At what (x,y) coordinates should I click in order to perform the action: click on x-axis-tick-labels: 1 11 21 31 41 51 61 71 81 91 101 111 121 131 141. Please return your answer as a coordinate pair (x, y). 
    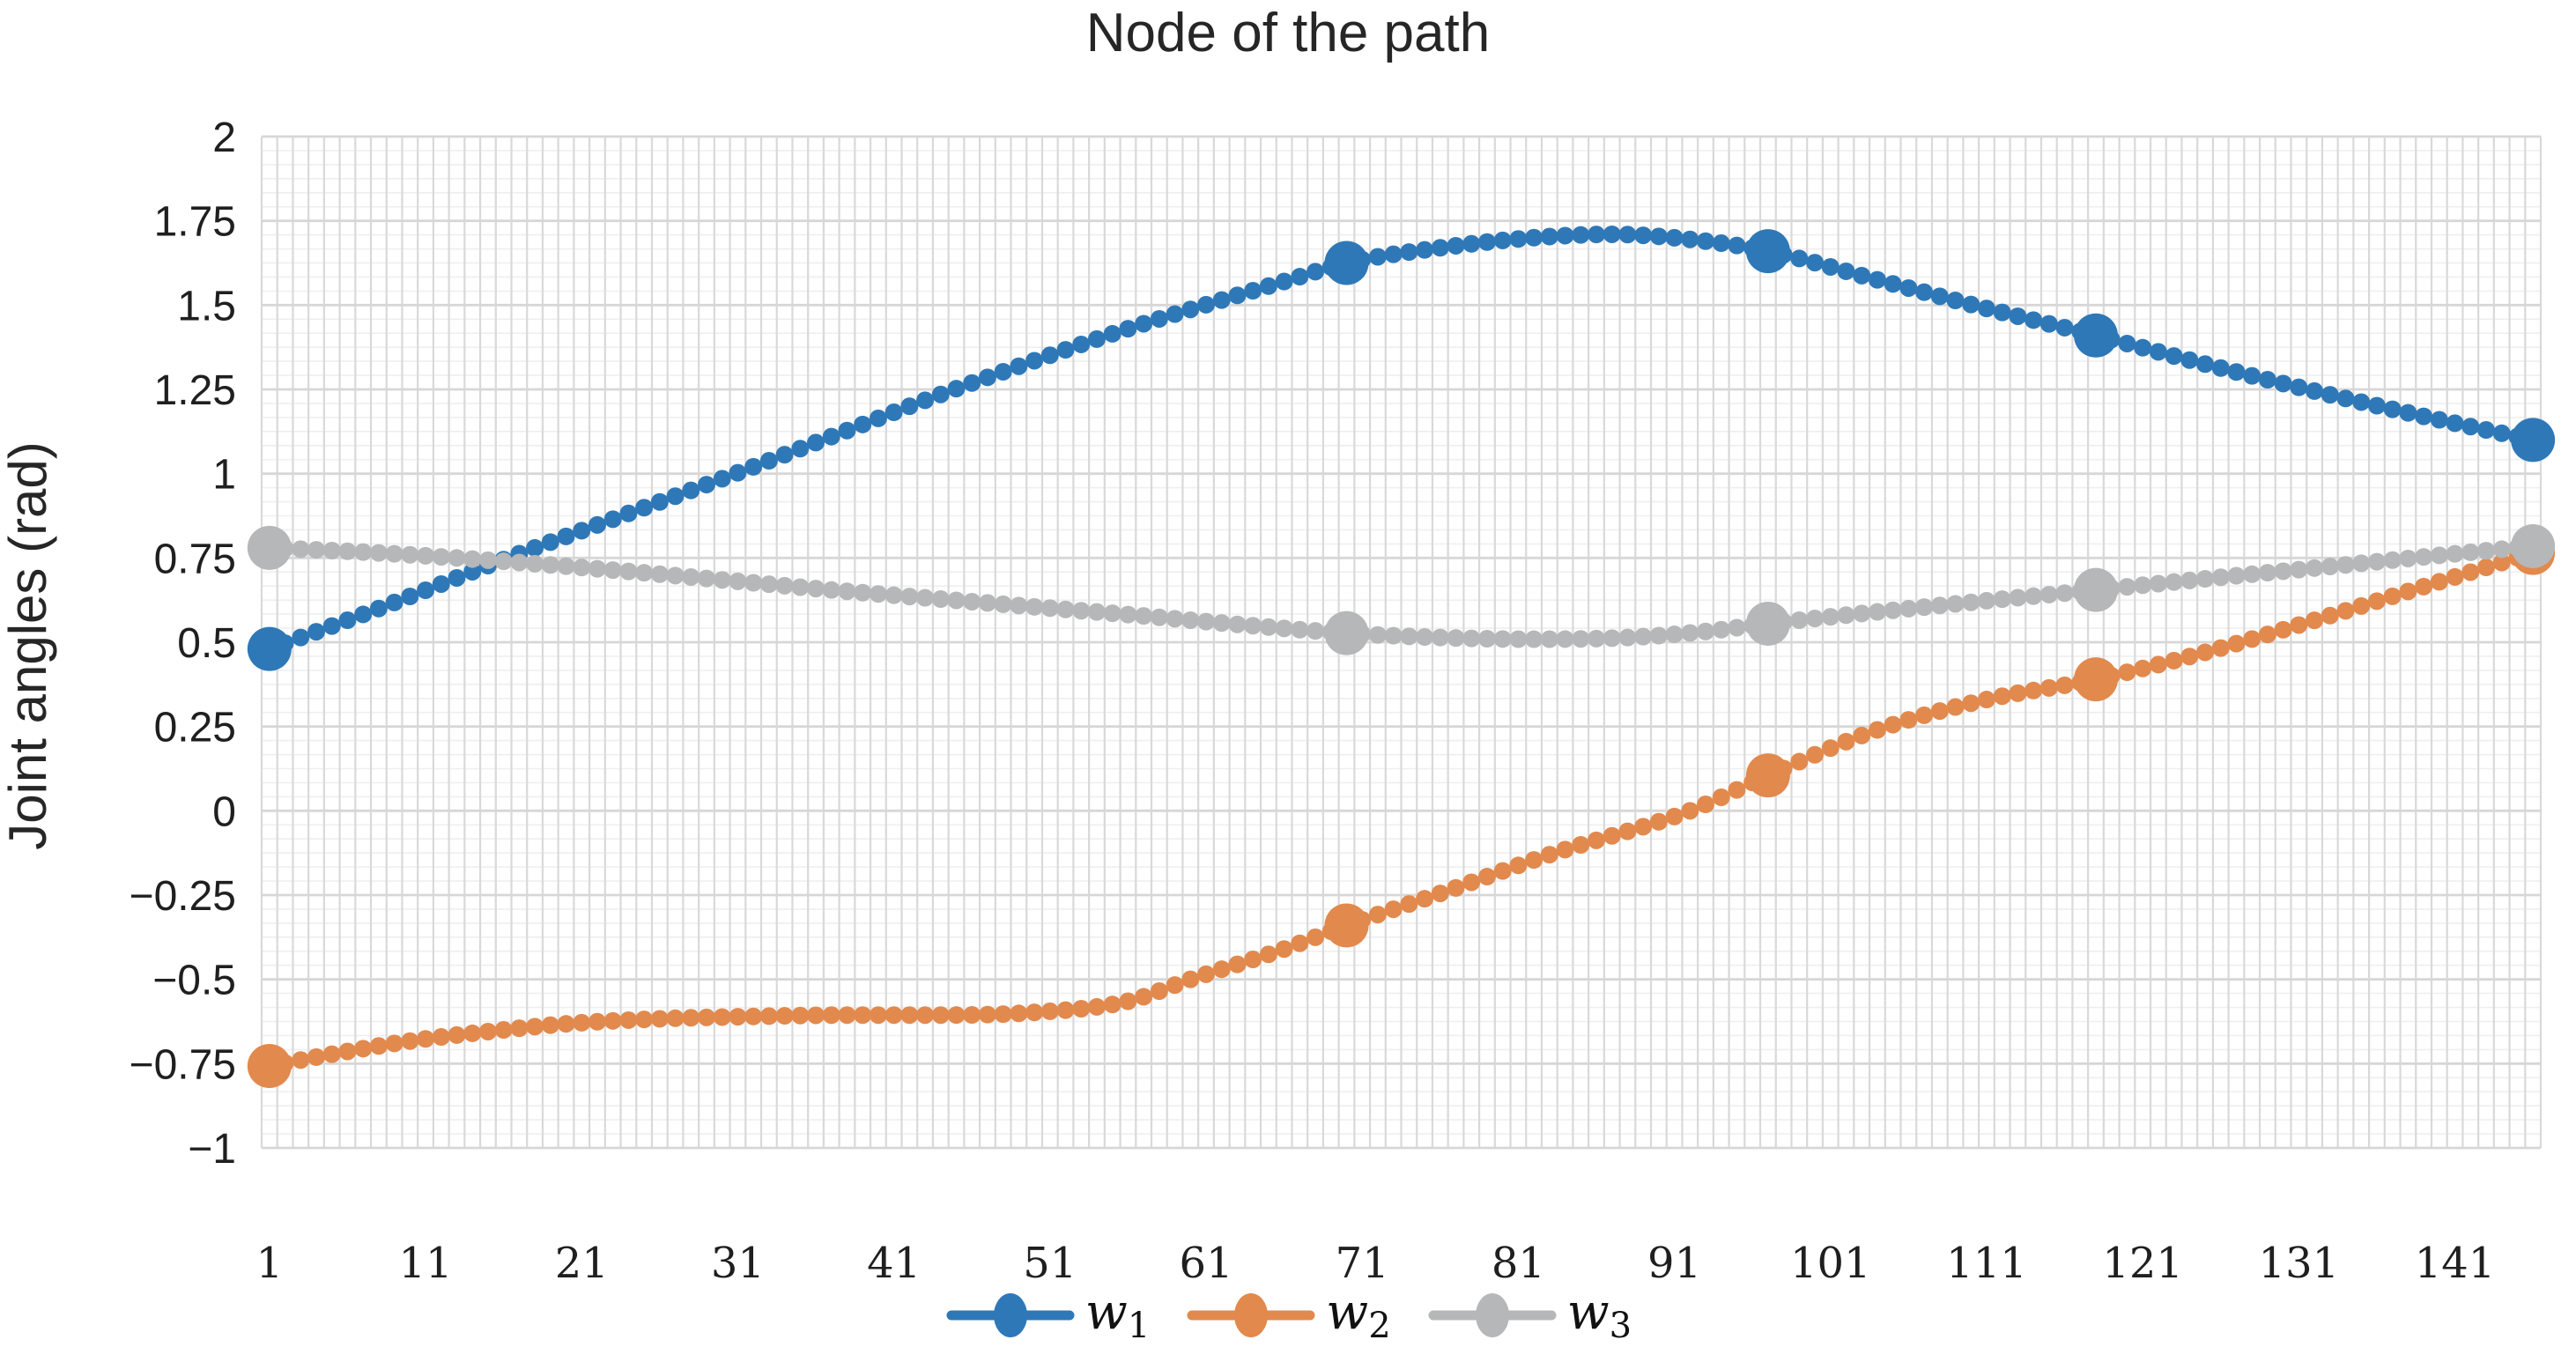
    Looking at the image, I should click on (1376, 1263).